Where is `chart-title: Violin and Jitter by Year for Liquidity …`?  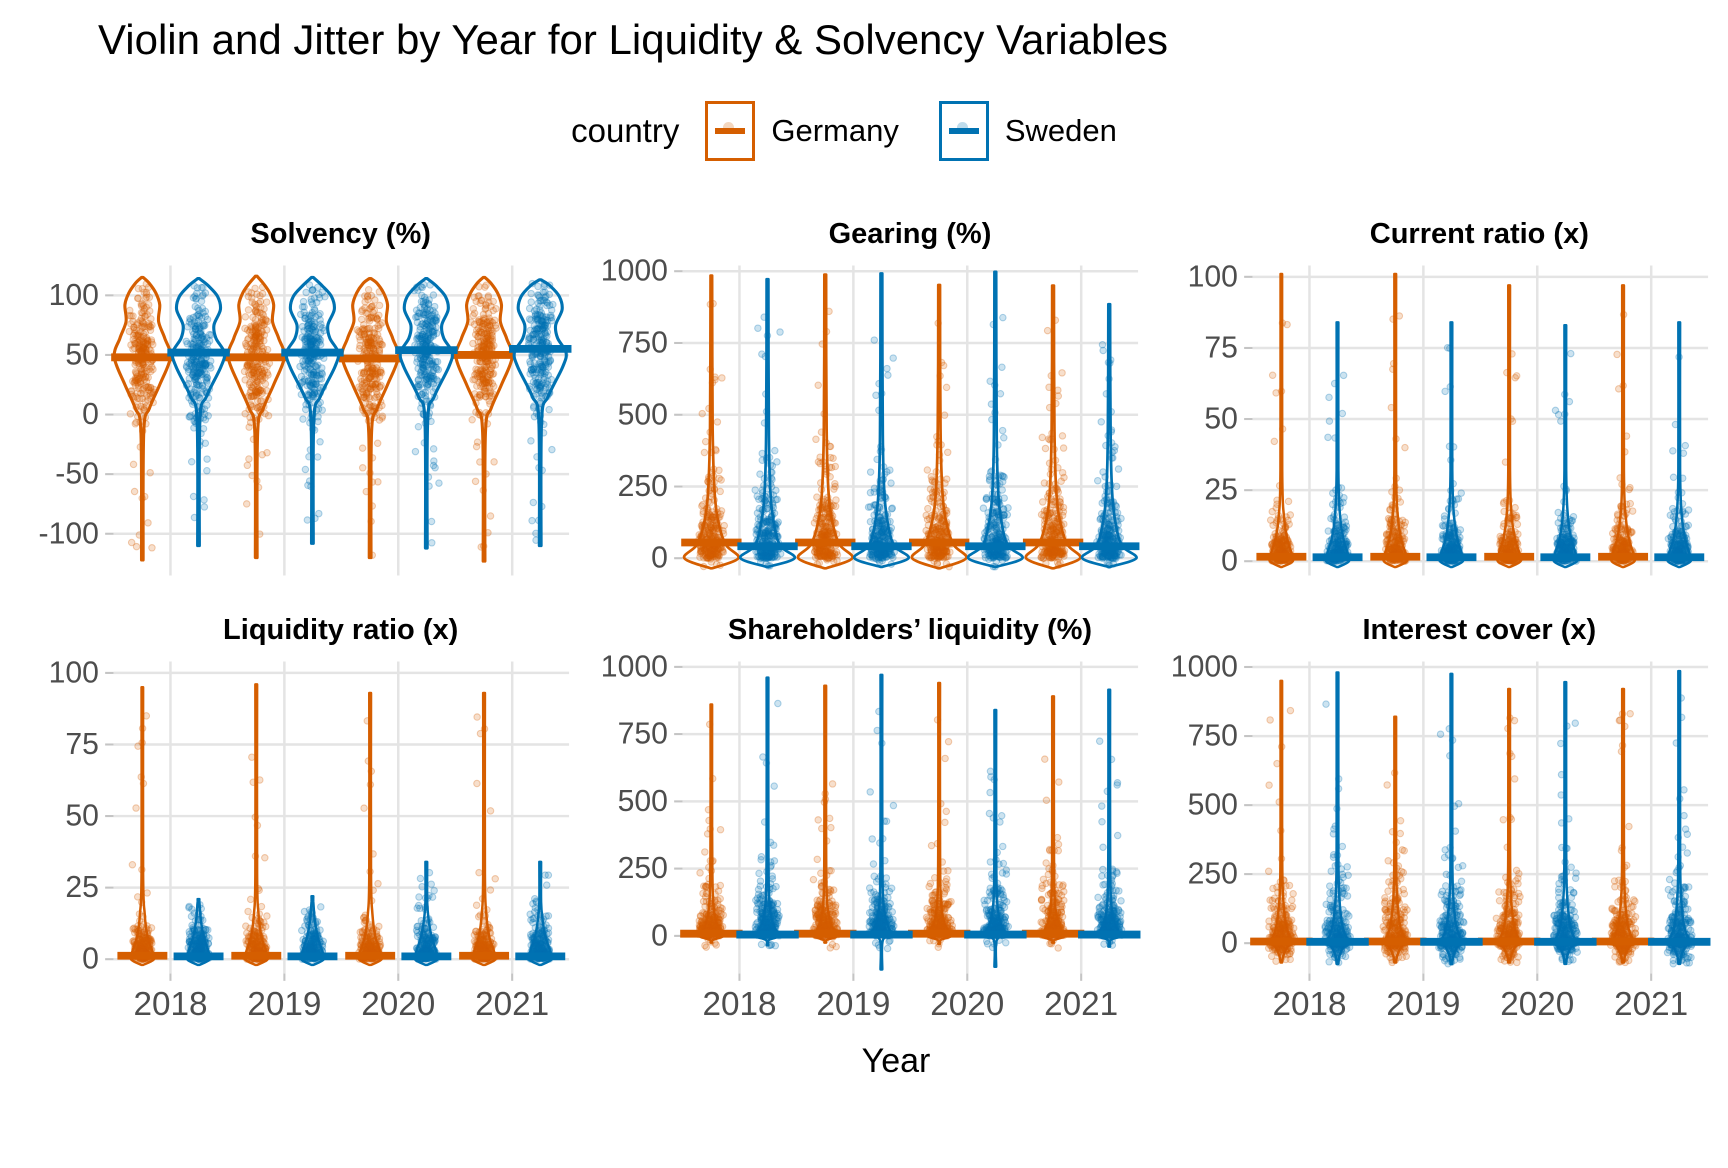 chart-title: Violin and Jitter by Year for Liquidity … is located at coordinates (913, 40).